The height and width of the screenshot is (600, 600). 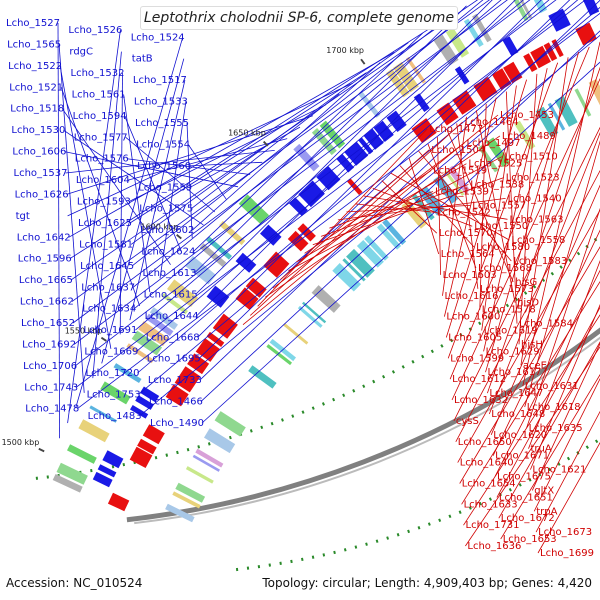 What do you see at coordinates (467, 421) in the screenshot?
I see `gene-label: cysS` at bounding box center [467, 421].